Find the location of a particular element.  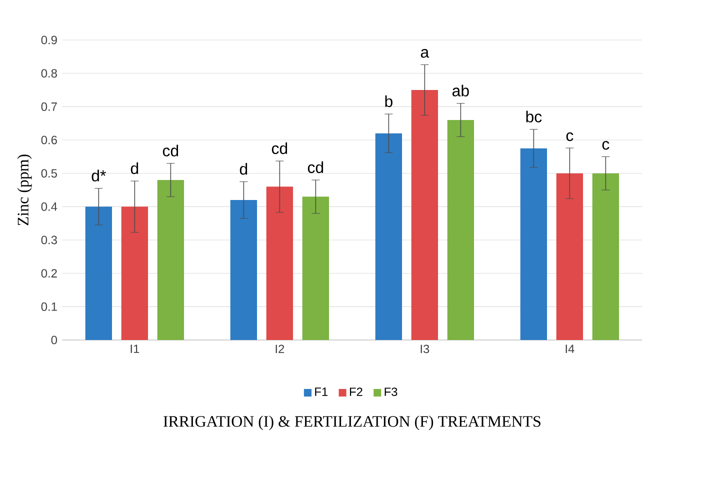

data-label: ab is located at coordinates (460, 90).